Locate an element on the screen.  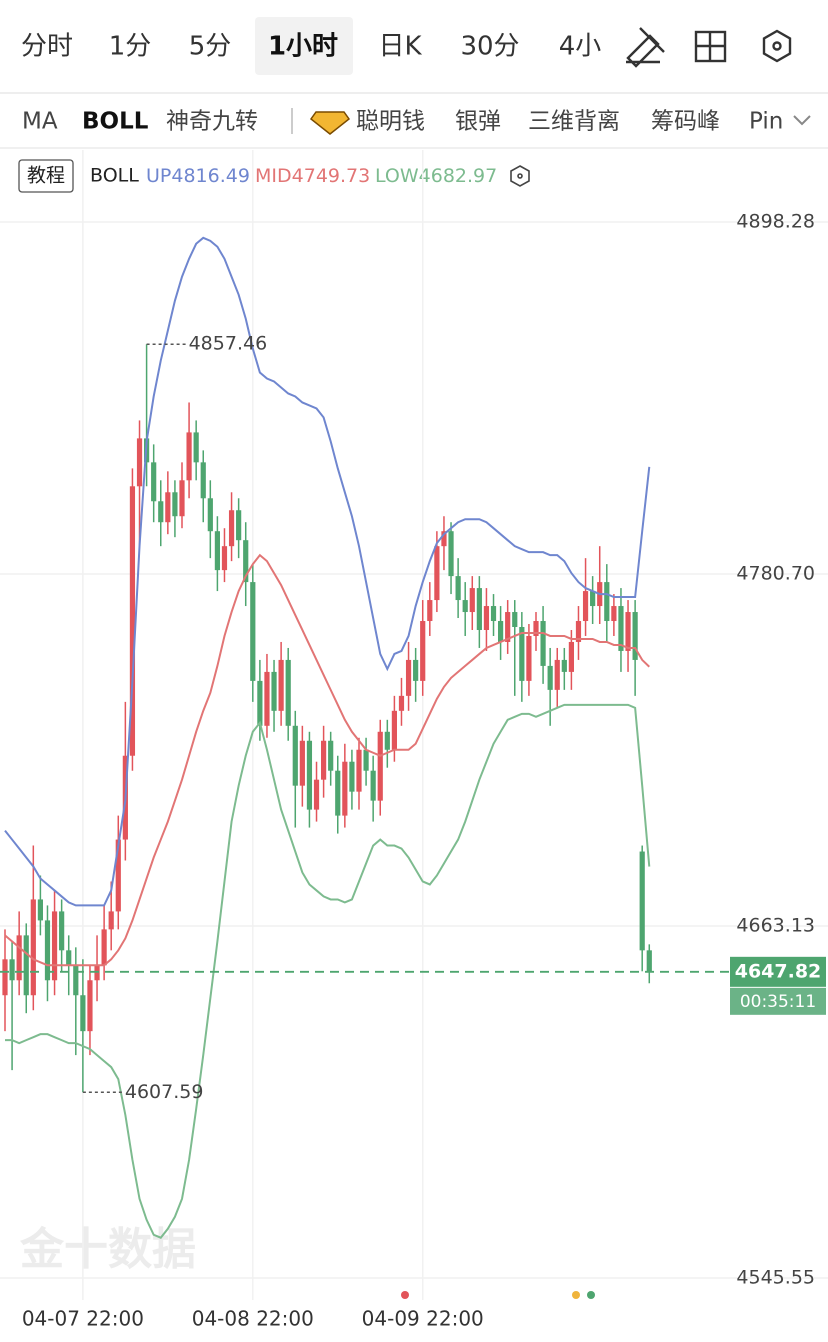
indicator-tab: 三维背离 is located at coordinates (574, 122).